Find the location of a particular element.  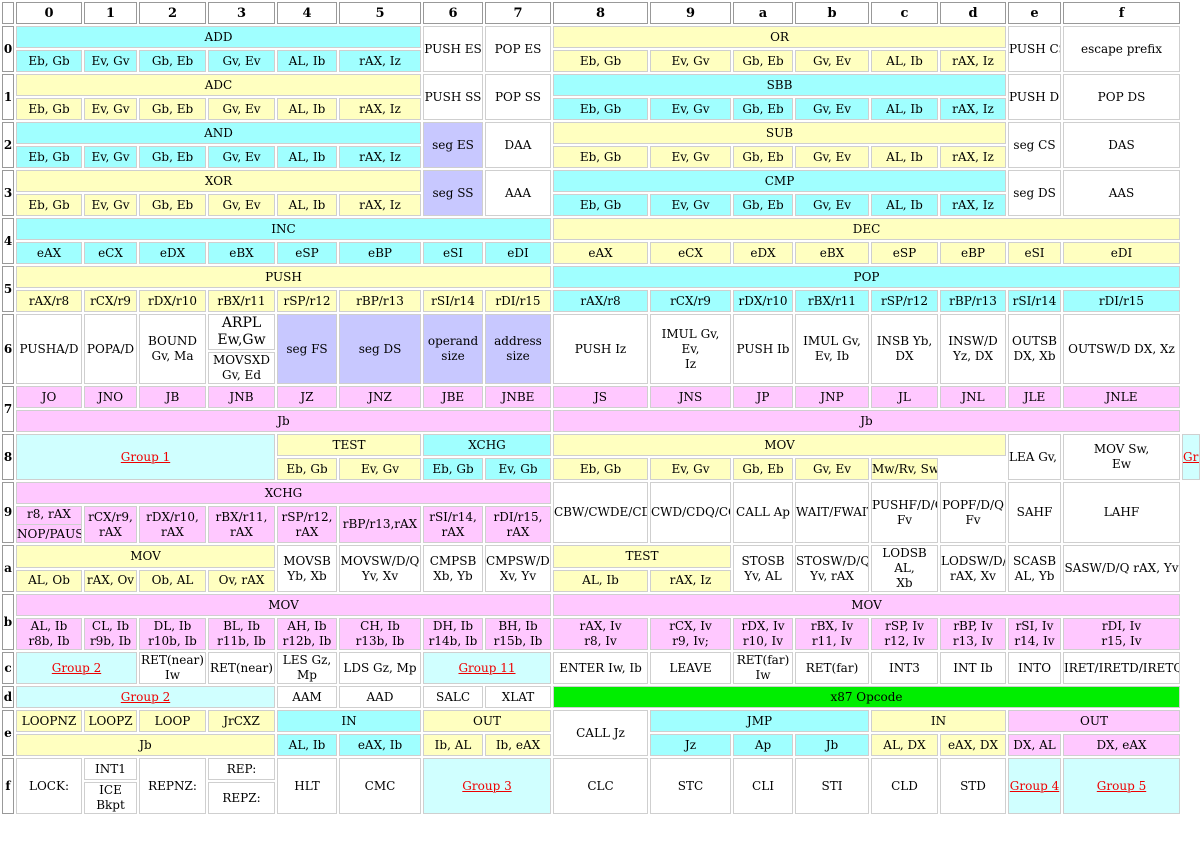

group-link: Group 1a is located at coordinates (1191, 456).